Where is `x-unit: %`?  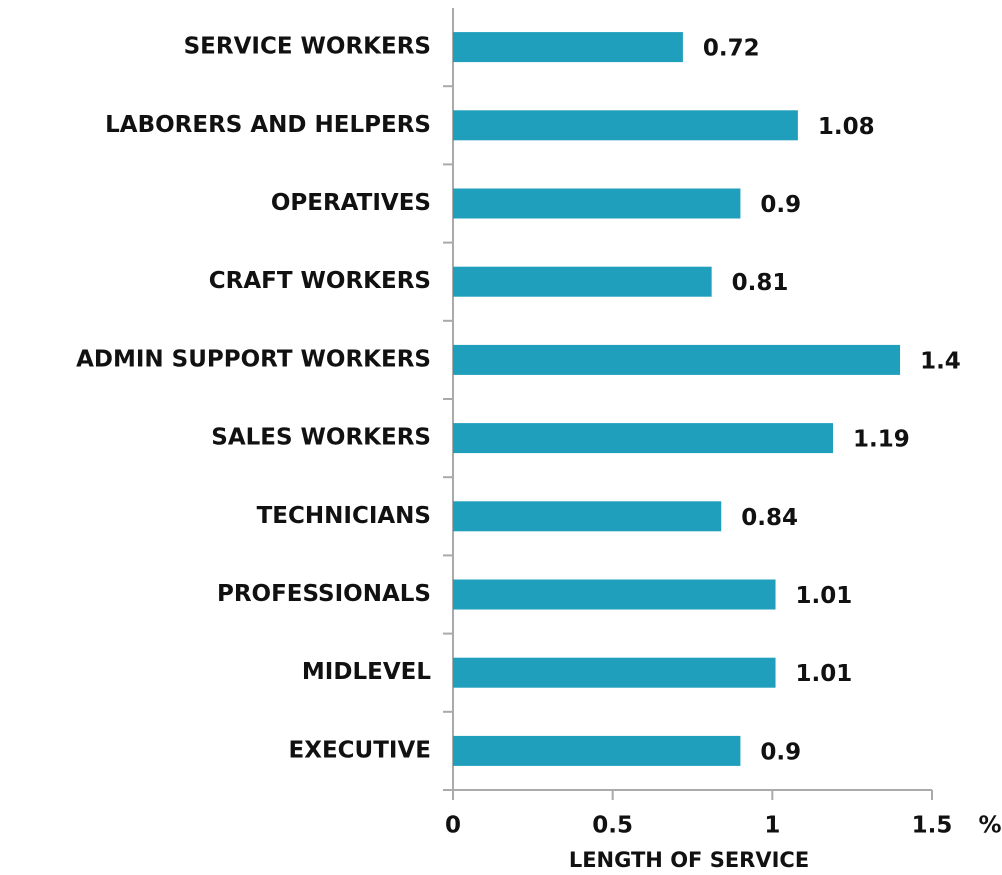
x-unit: % is located at coordinates (989, 826).